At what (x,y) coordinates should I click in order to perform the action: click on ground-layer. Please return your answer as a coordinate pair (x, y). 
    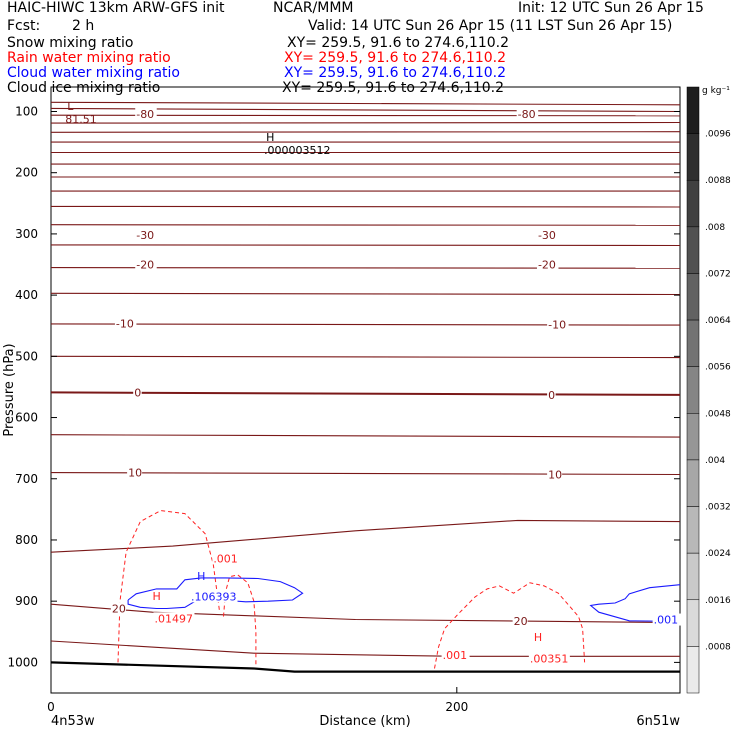
    Looking at the image, I should click on (365, 667).